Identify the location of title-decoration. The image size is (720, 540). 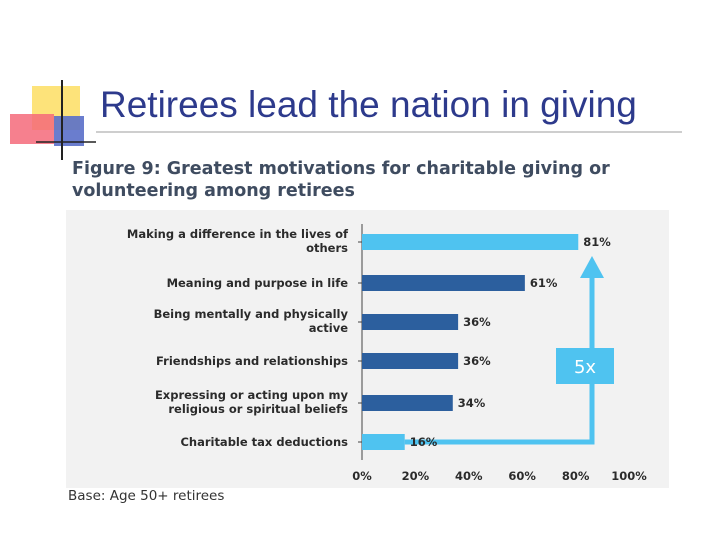
(346, 120).